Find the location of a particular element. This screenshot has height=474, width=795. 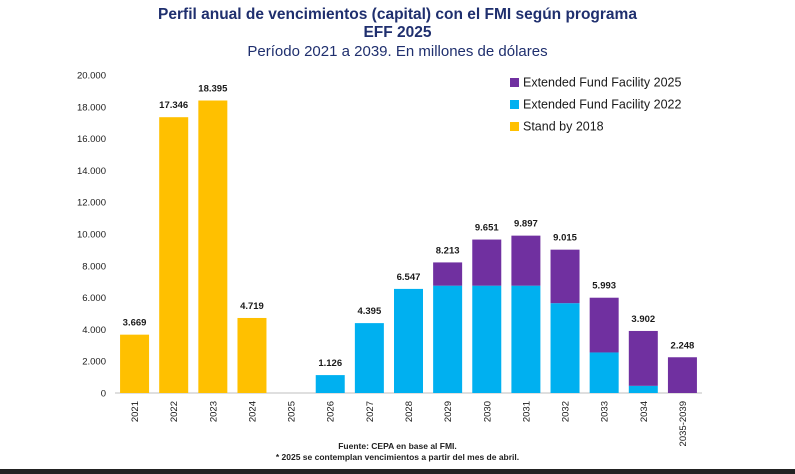

source-note: Fuente: CEPA en base al FMI. is located at coordinates (397, 446).